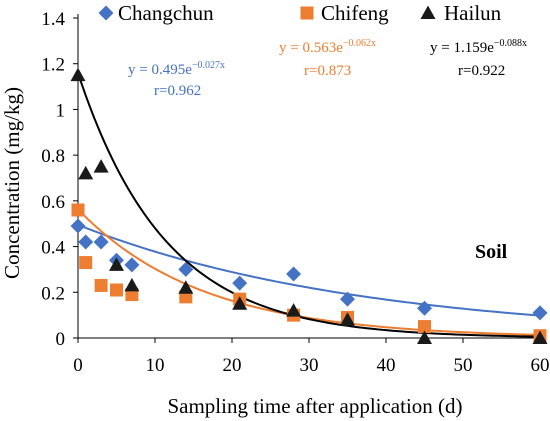  I want to click on x-tick-label: 50, so click(463, 365).